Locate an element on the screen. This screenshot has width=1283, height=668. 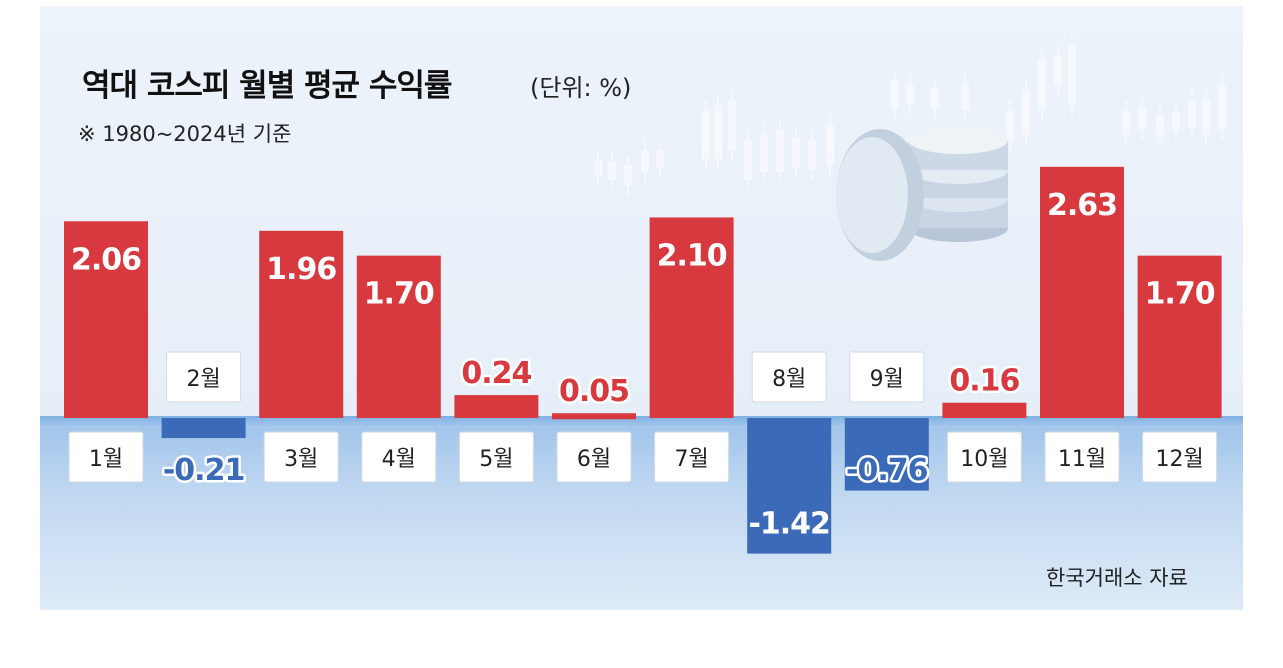
value-label-9: -0.76 is located at coordinates (887, 470).